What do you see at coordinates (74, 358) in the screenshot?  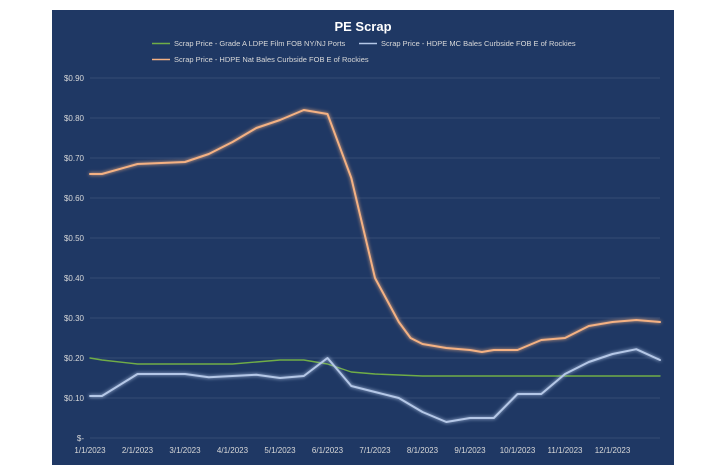 I see `y-tick-label: $0.20` at bounding box center [74, 358].